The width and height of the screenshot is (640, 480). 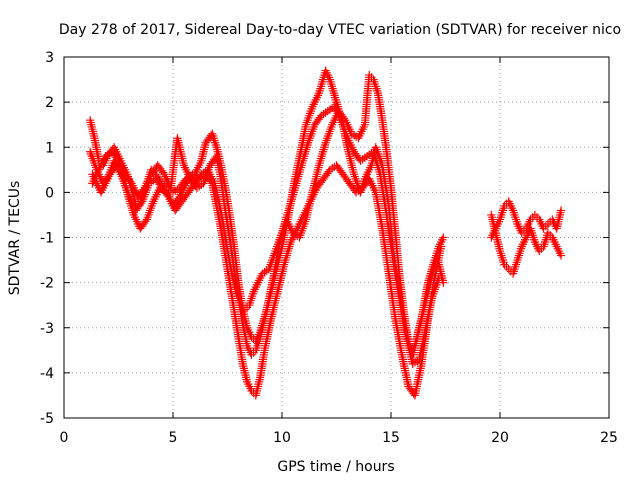 I want to click on y-tick-labels: -5 -4 -3 -2 -1 0 1 2 3, so click(x=47, y=238).